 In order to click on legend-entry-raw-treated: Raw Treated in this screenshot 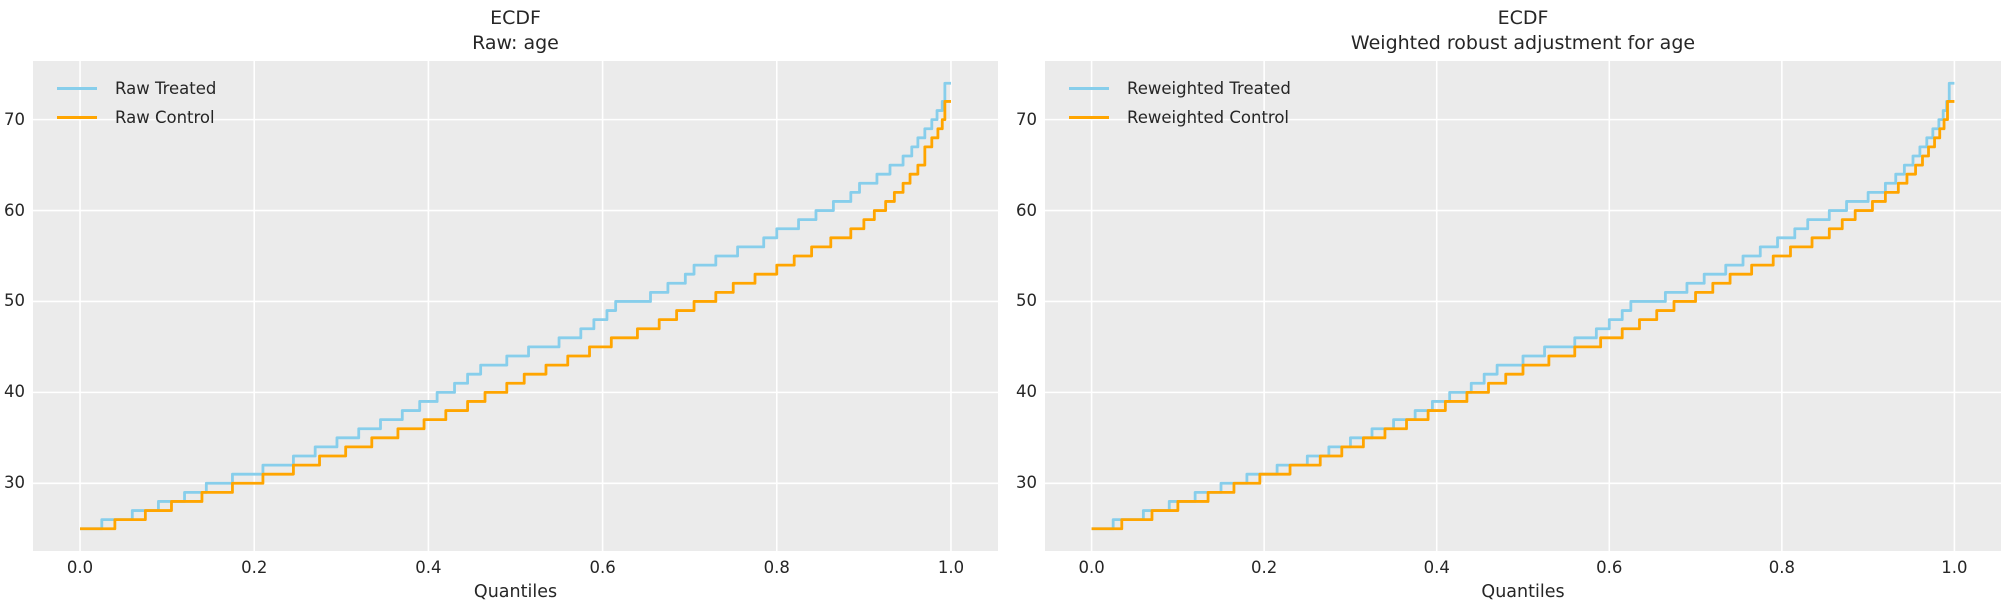, I will do `click(124, 88)`.